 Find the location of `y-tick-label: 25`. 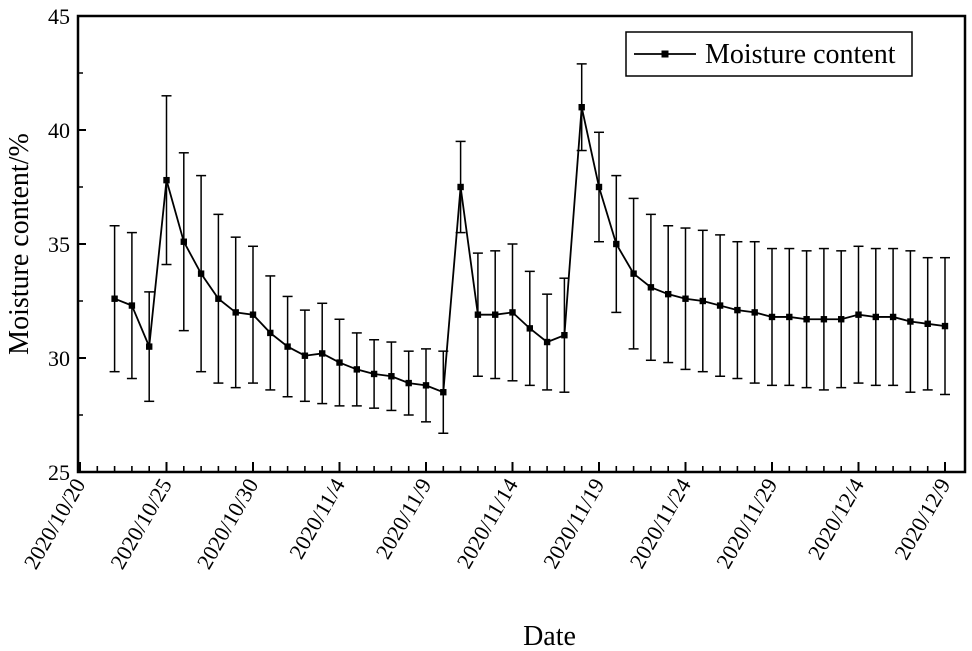

y-tick-label: 25 is located at coordinates (59, 472).